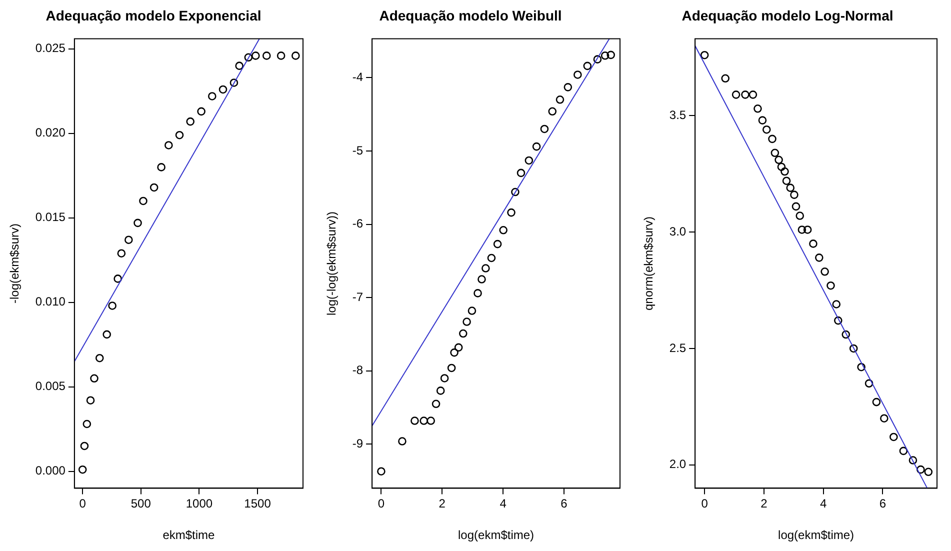  What do you see at coordinates (677, 347) in the screenshot?
I see `y-tick-label: 2.5` at bounding box center [677, 347].